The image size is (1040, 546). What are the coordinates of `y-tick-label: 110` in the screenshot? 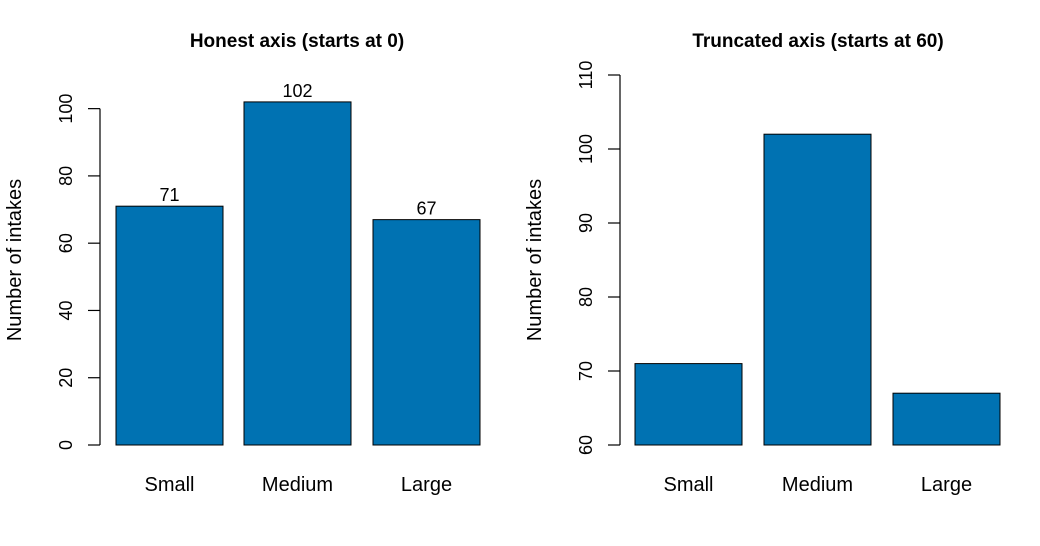 It's located at (586, 75).